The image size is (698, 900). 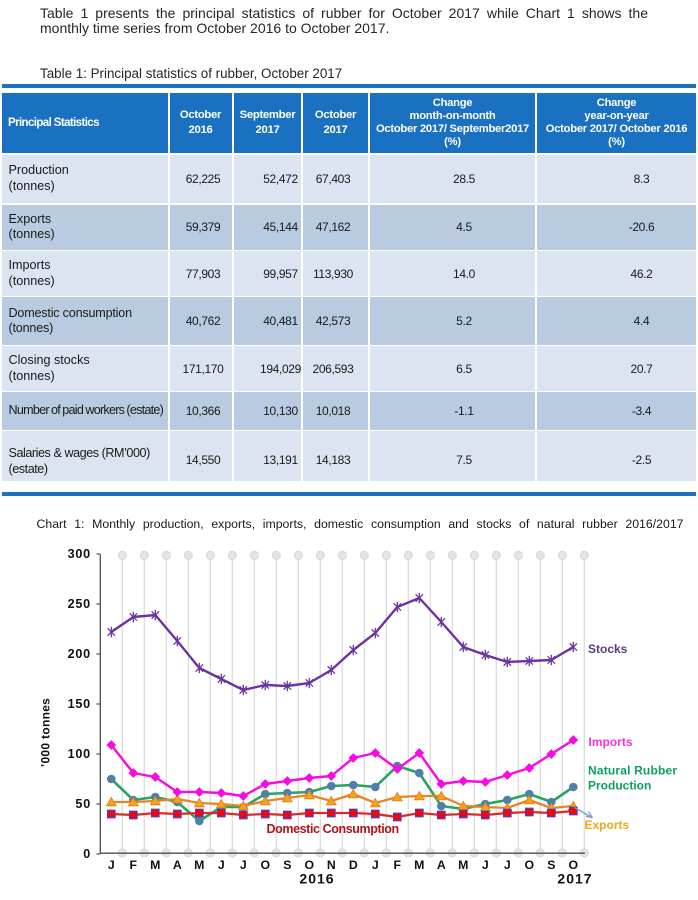 What do you see at coordinates (79, 654) in the screenshot?
I see `svg-text: 200` at bounding box center [79, 654].